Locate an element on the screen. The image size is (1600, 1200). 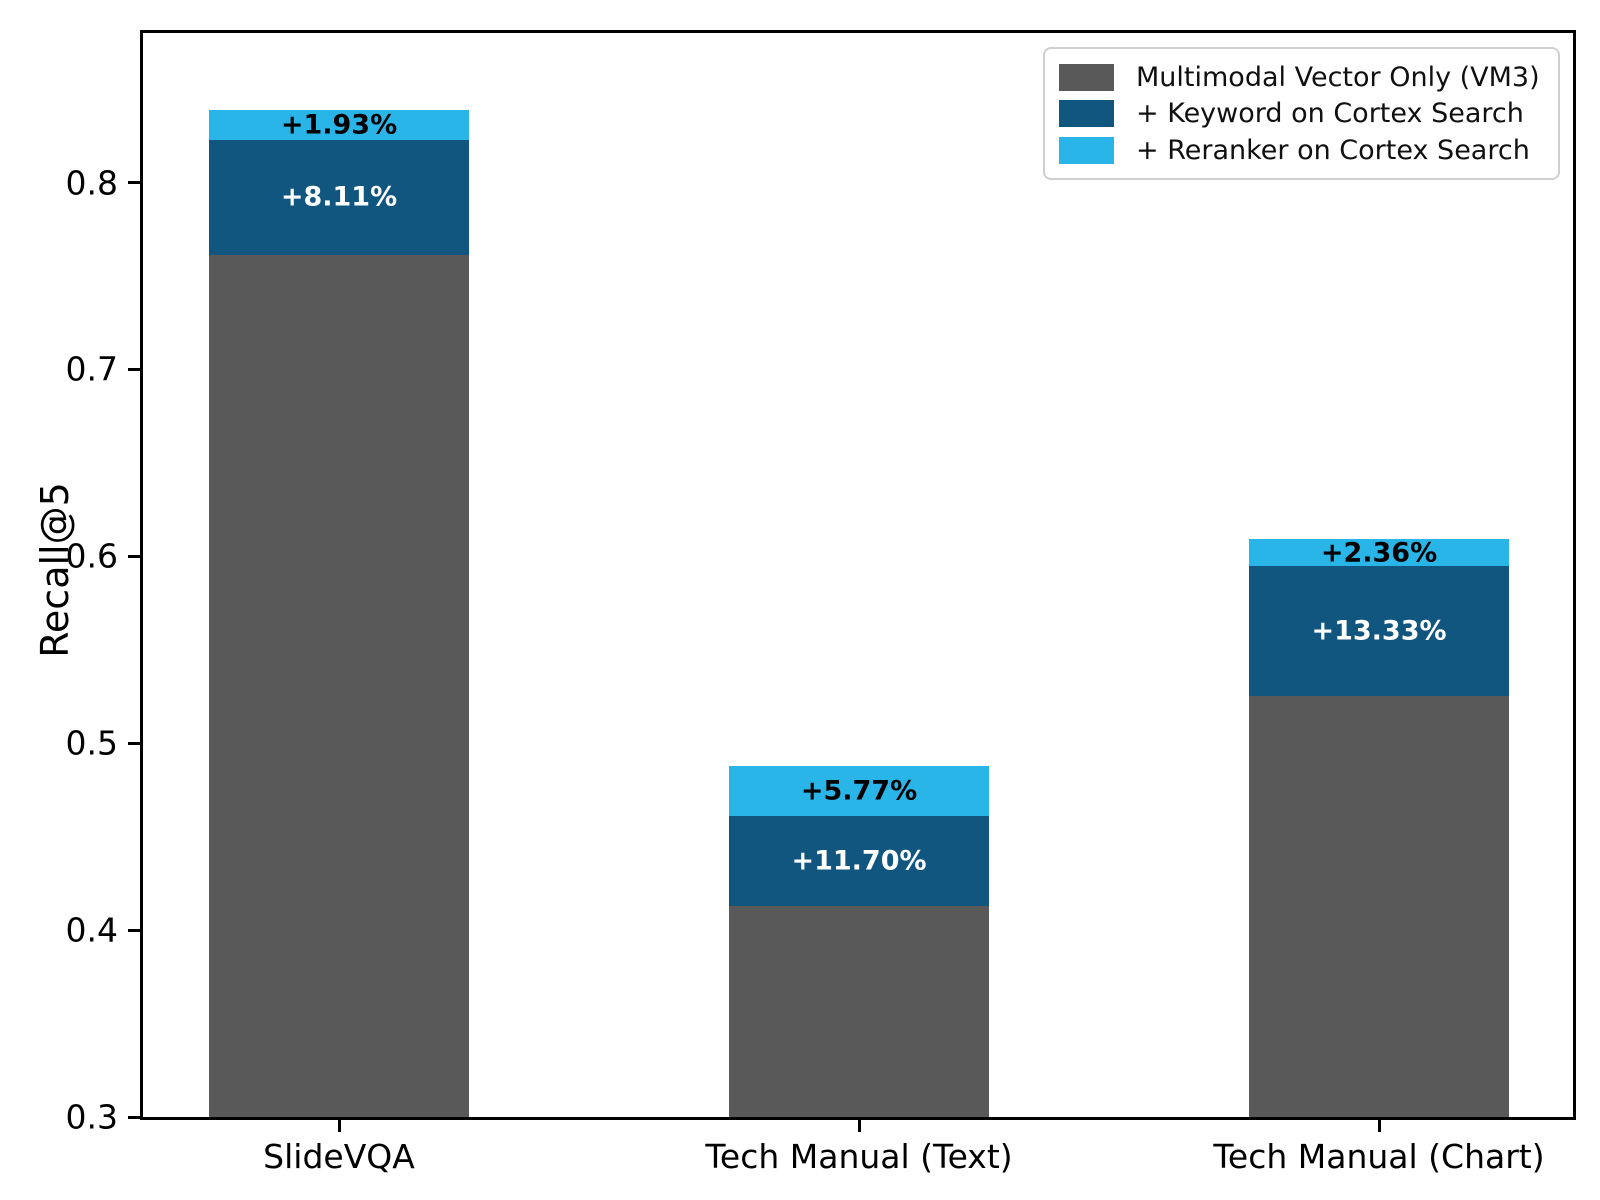
y-tick-label: 0.3 is located at coordinates (91, 1117).